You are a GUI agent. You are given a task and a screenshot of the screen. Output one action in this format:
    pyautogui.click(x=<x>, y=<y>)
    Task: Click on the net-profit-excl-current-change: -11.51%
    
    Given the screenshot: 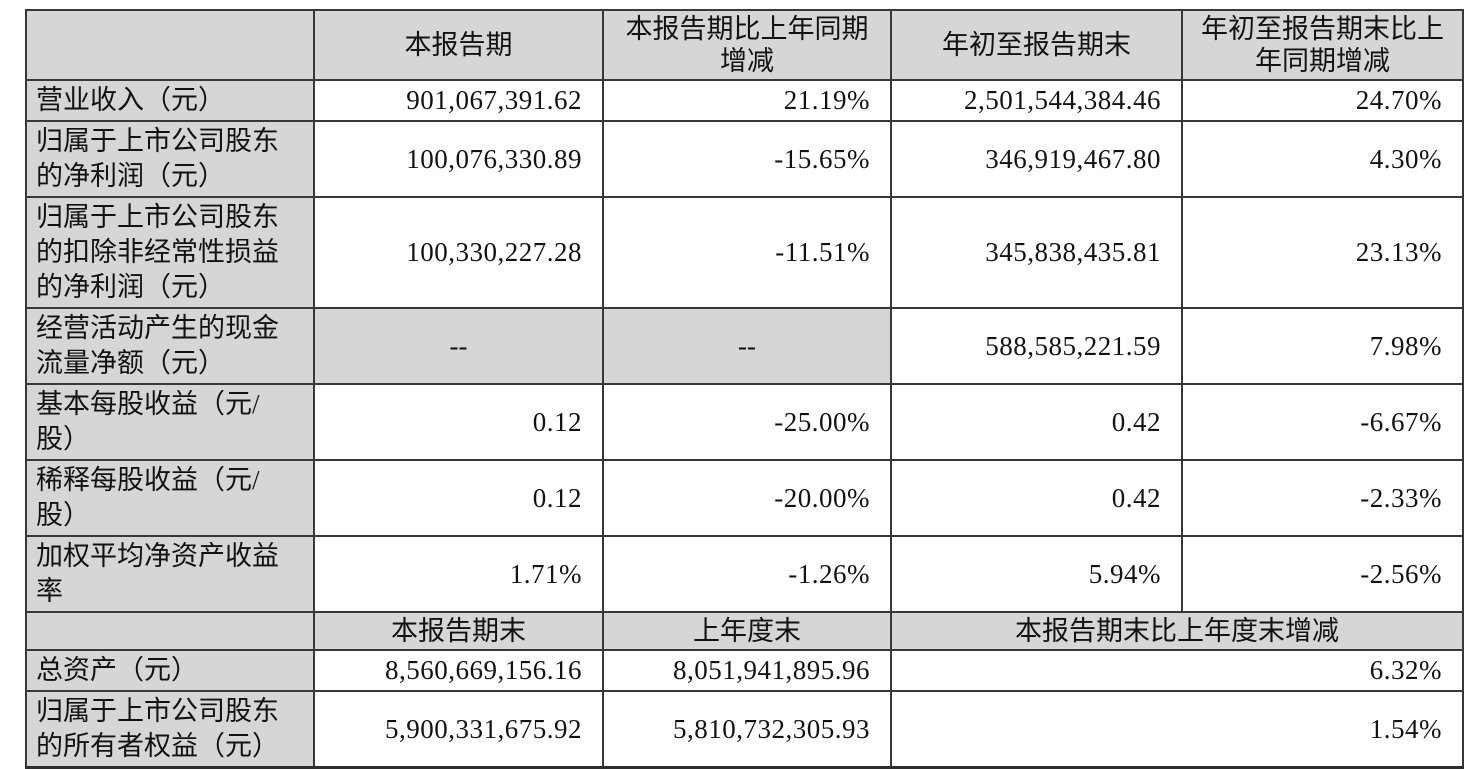 What is the action you would take?
    pyautogui.click(x=747, y=252)
    